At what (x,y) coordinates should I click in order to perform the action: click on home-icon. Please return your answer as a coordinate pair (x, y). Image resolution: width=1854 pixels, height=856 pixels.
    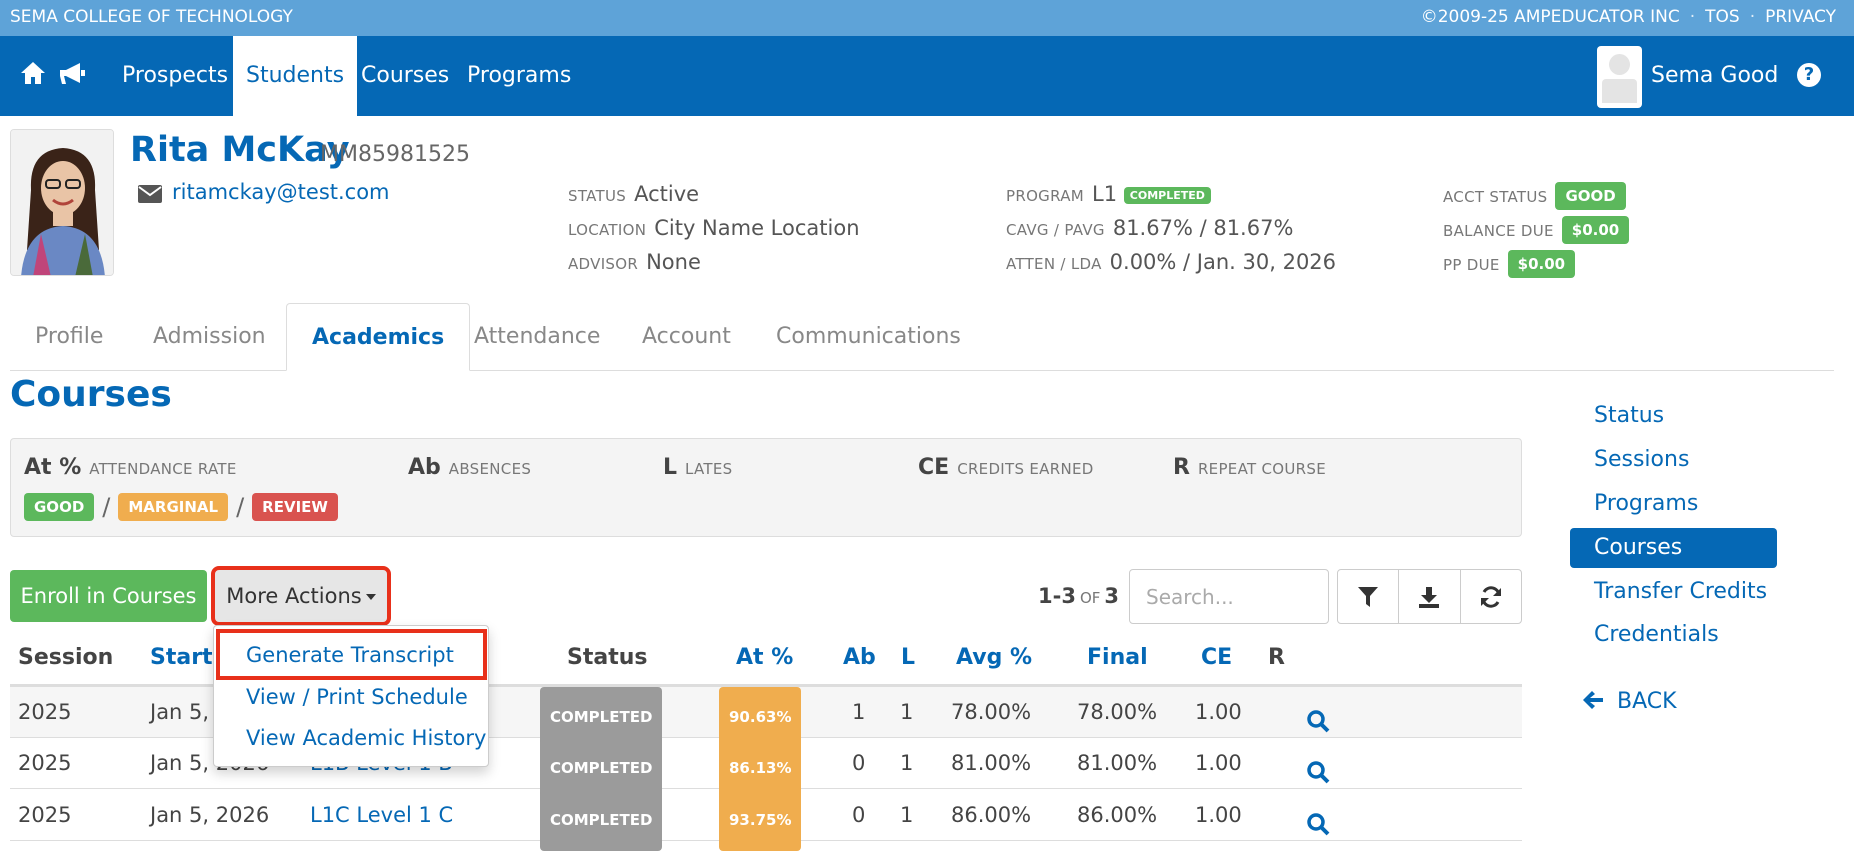
    Looking at the image, I should click on (33, 75).